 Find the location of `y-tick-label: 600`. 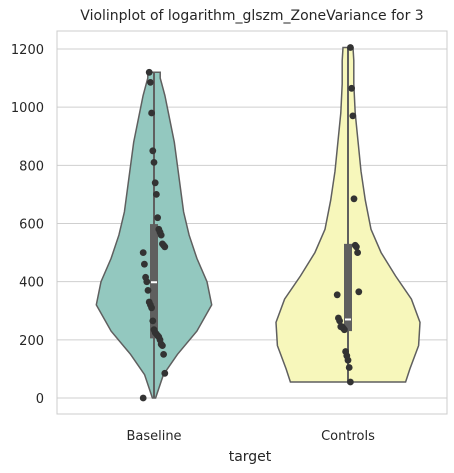

y-tick-label: 600 is located at coordinates (31, 225).